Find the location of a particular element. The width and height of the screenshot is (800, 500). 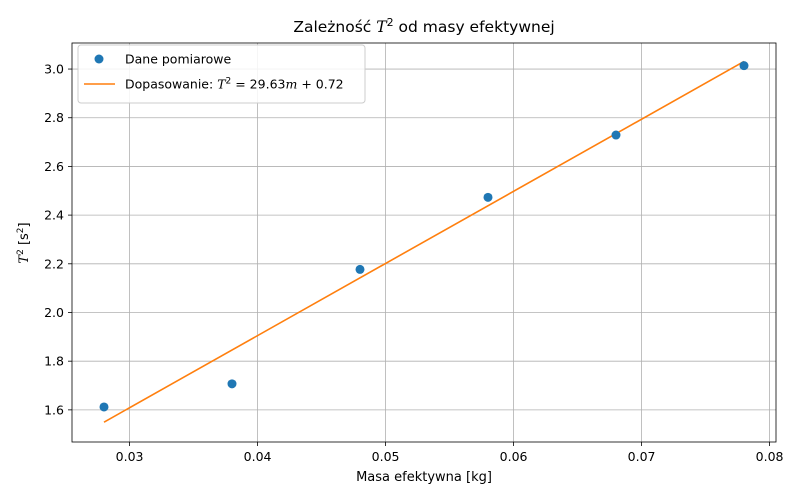

y-tick-label: 2.4 is located at coordinates (54, 215).